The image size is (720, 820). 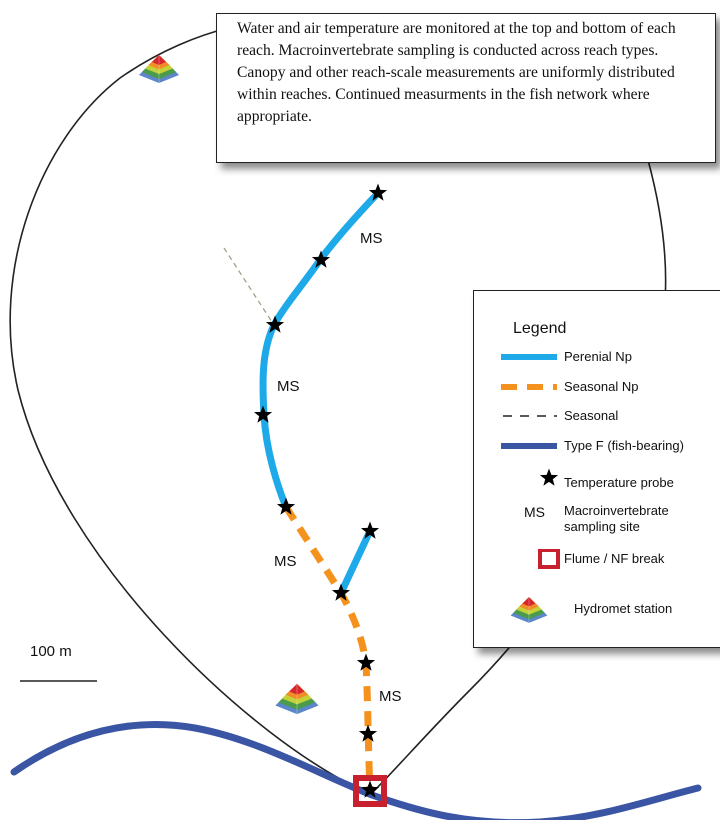 What do you see at coordinates (601, 386) in the screenshot?
I see `legend-label-seasonal-np: Seasonal Np` at bounding box center [601, 386].